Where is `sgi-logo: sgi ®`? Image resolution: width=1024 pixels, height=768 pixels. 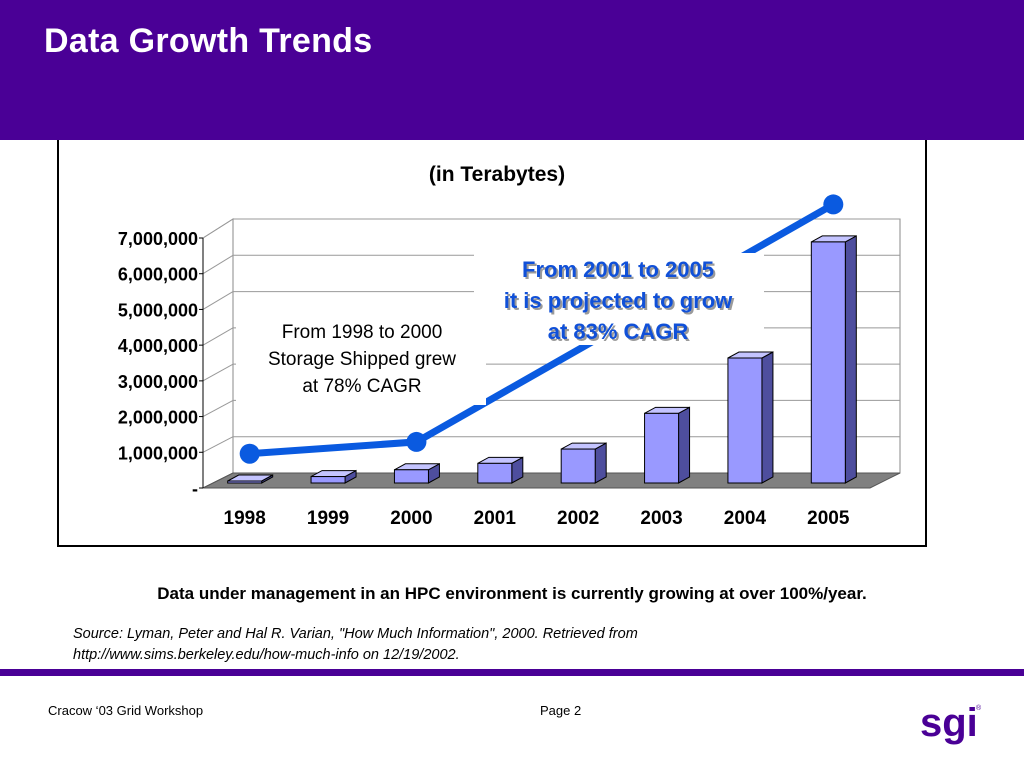
sgi-logo: sgi ® is located at coordinates (951, 723).